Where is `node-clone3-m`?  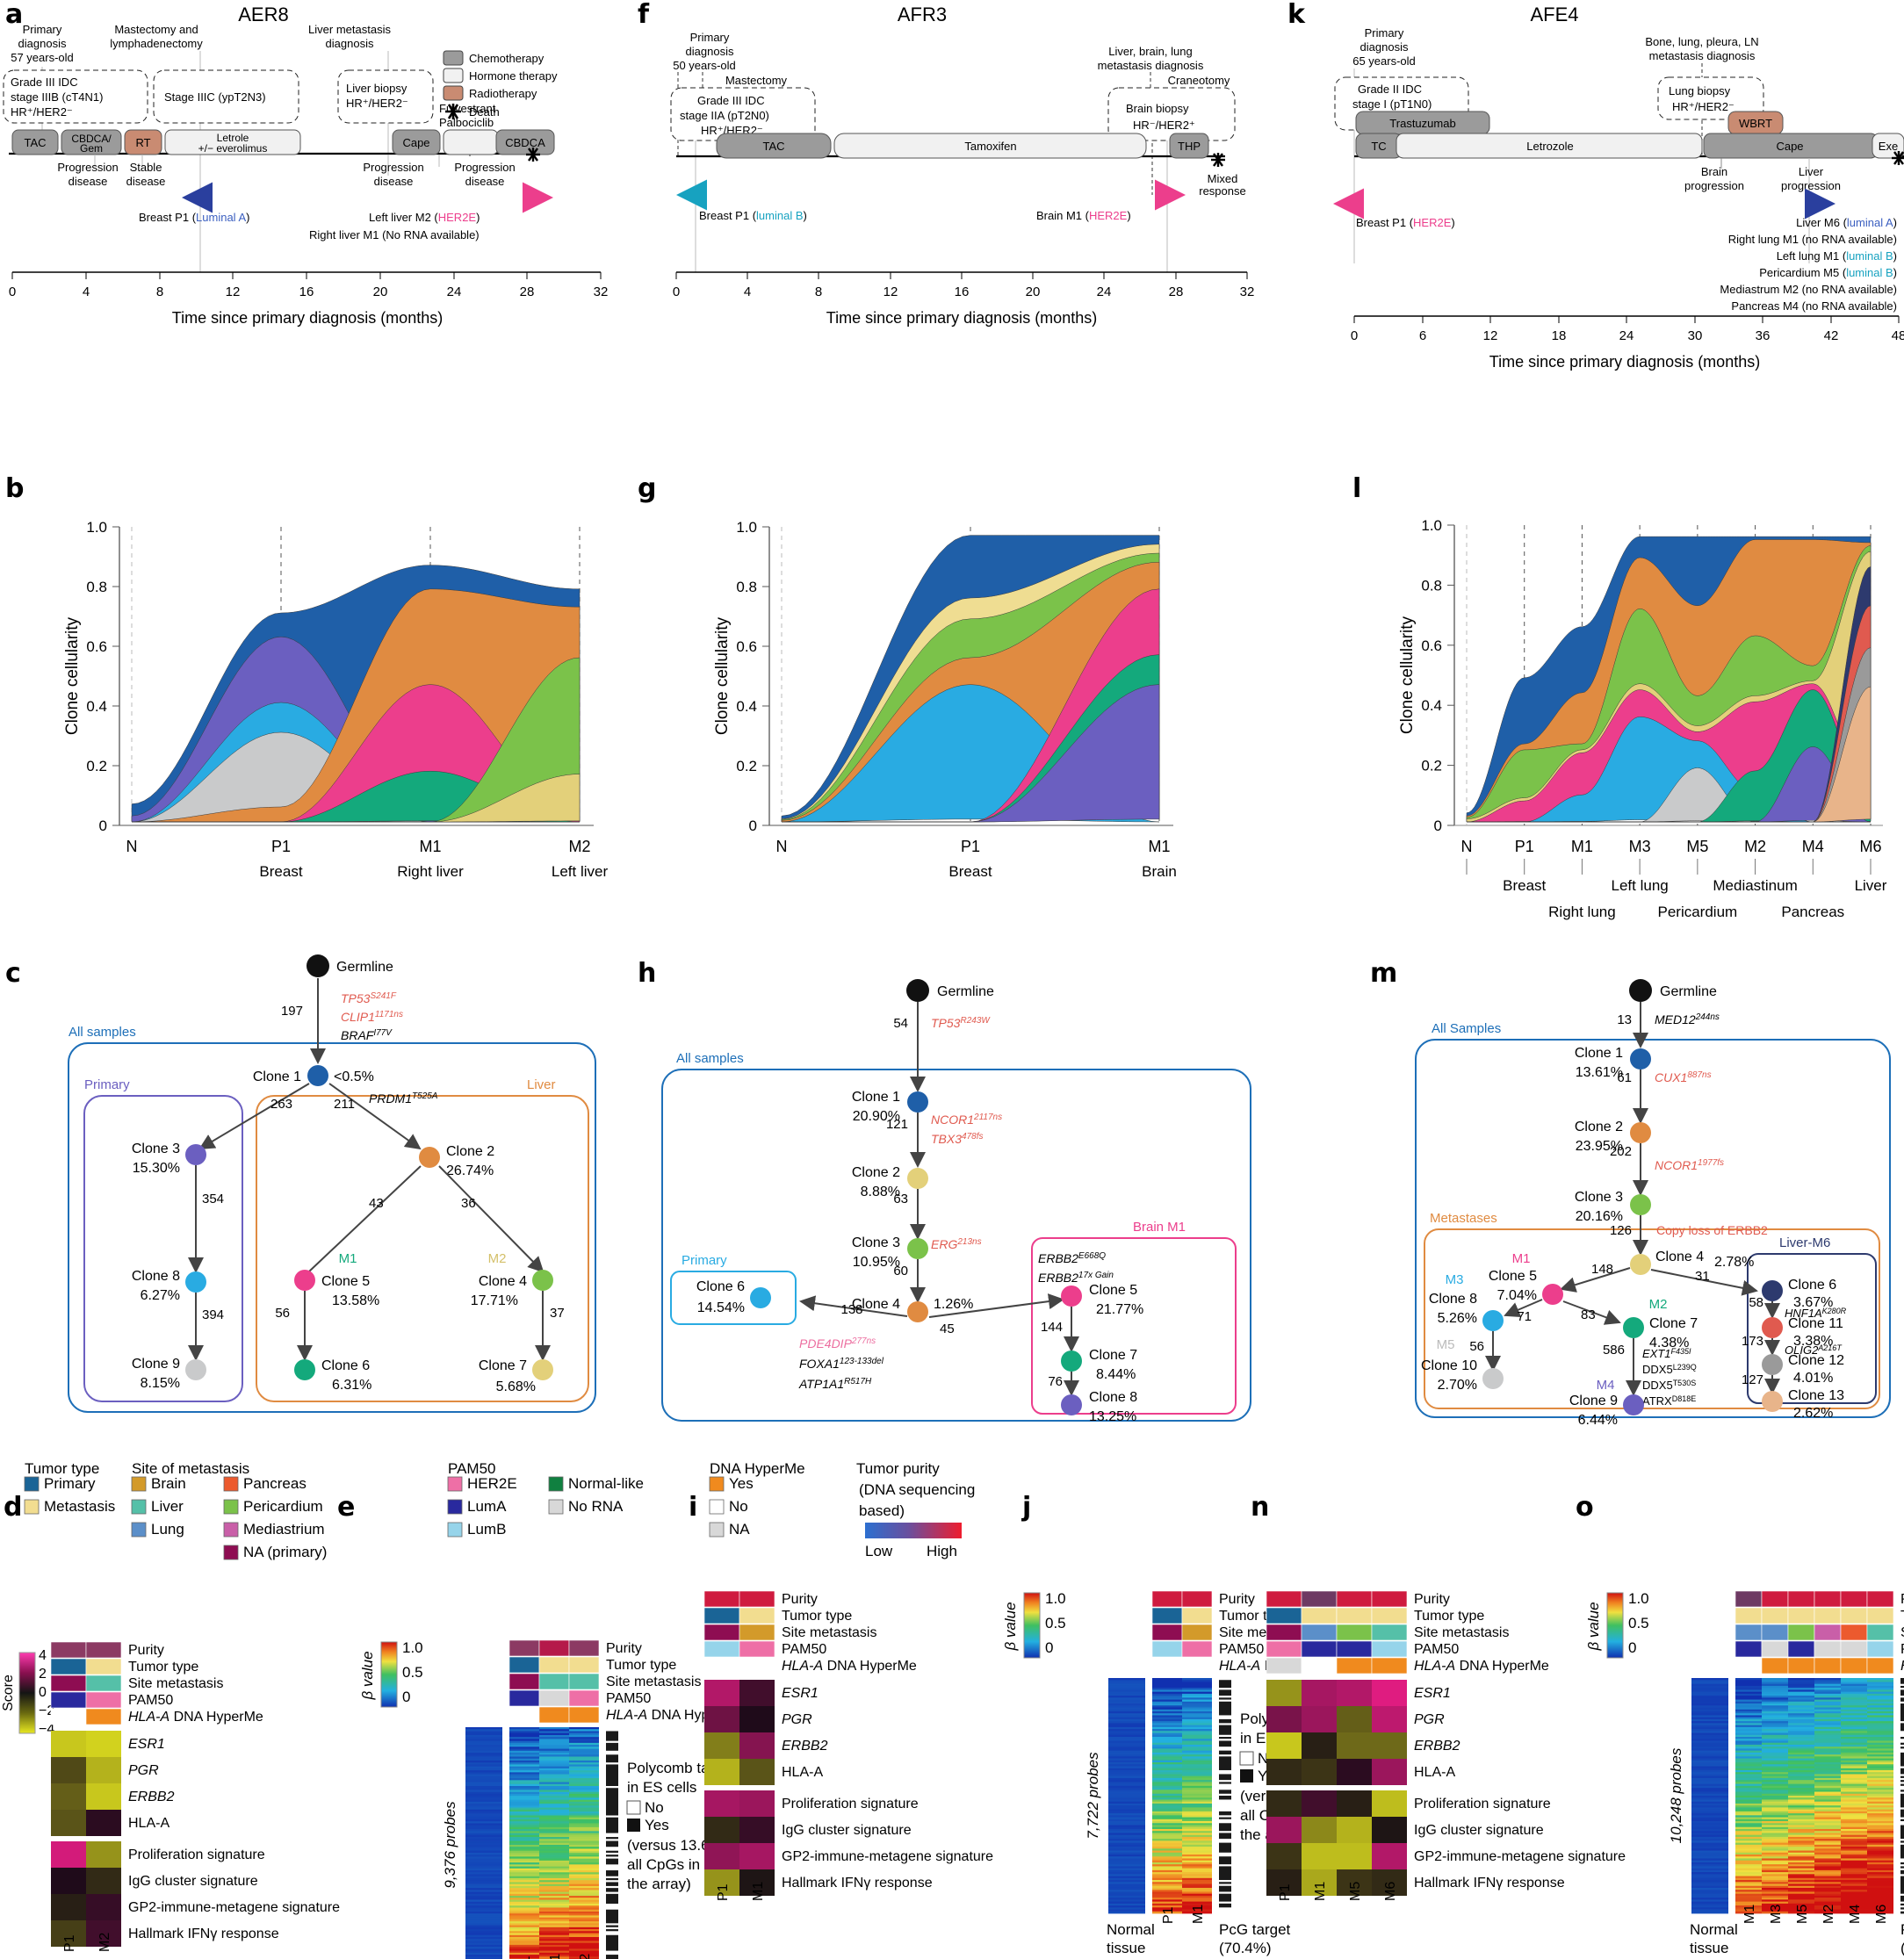
node-clone3-m is located at coordinates (1640, 1204).